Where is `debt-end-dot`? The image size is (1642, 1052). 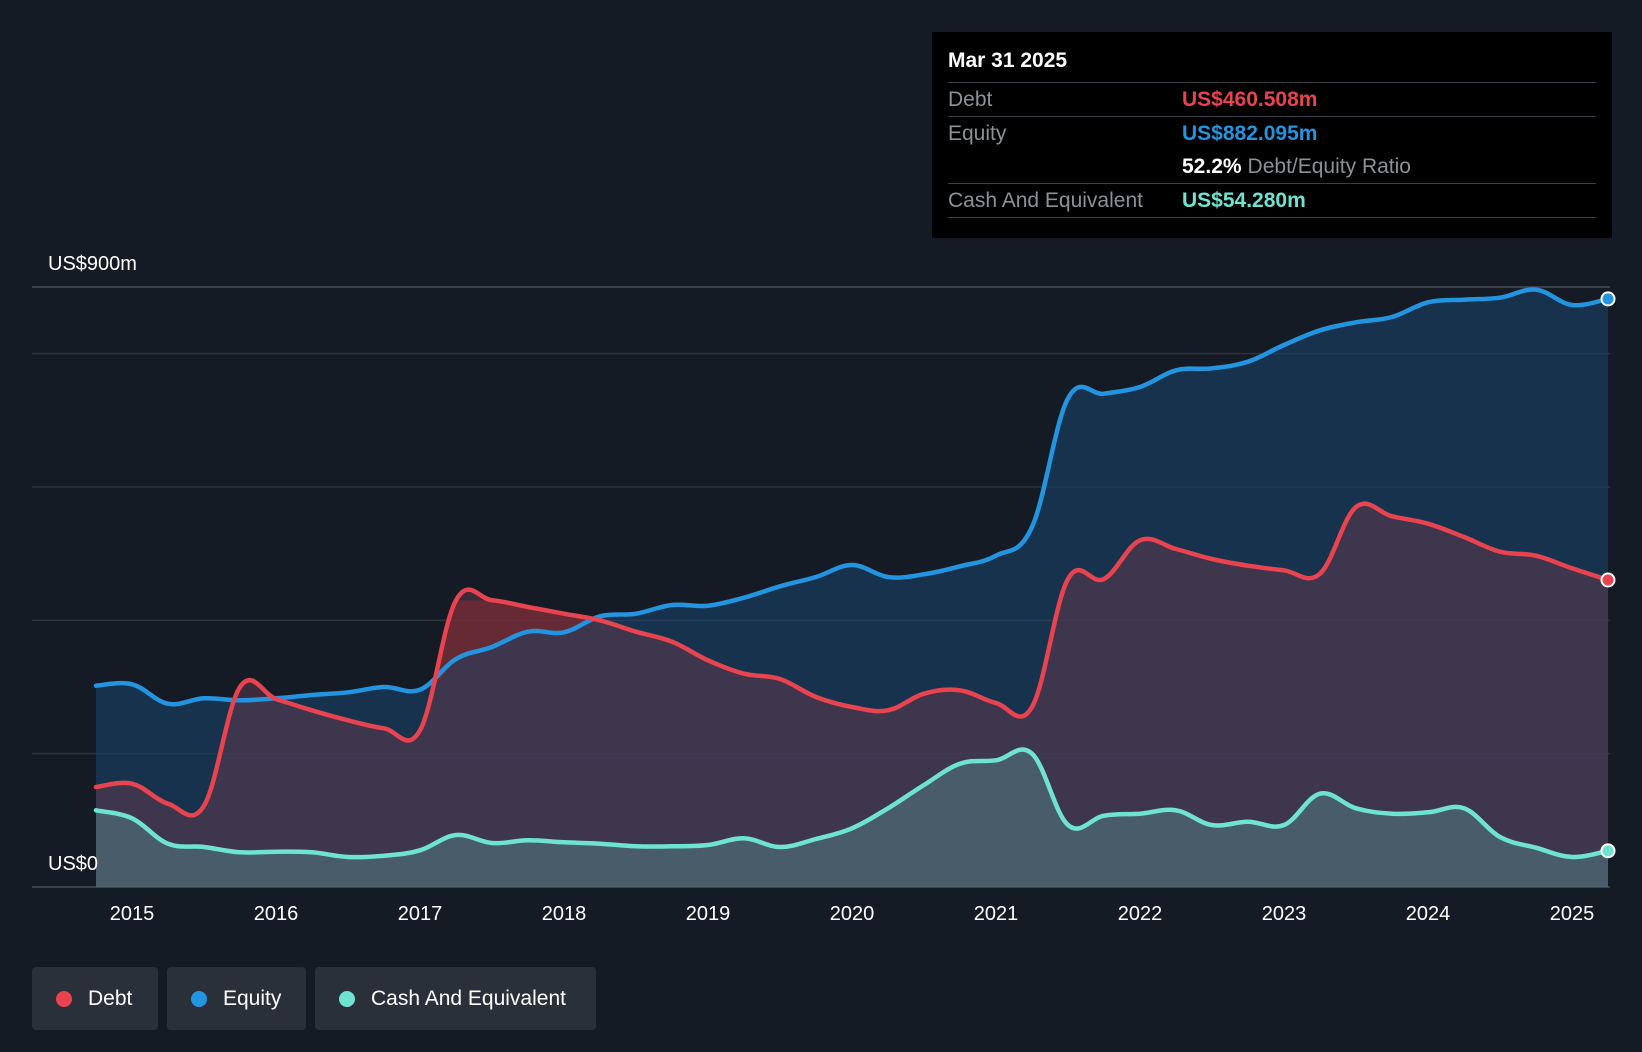
debt-end-dot is located at coordinates (1608, 580).